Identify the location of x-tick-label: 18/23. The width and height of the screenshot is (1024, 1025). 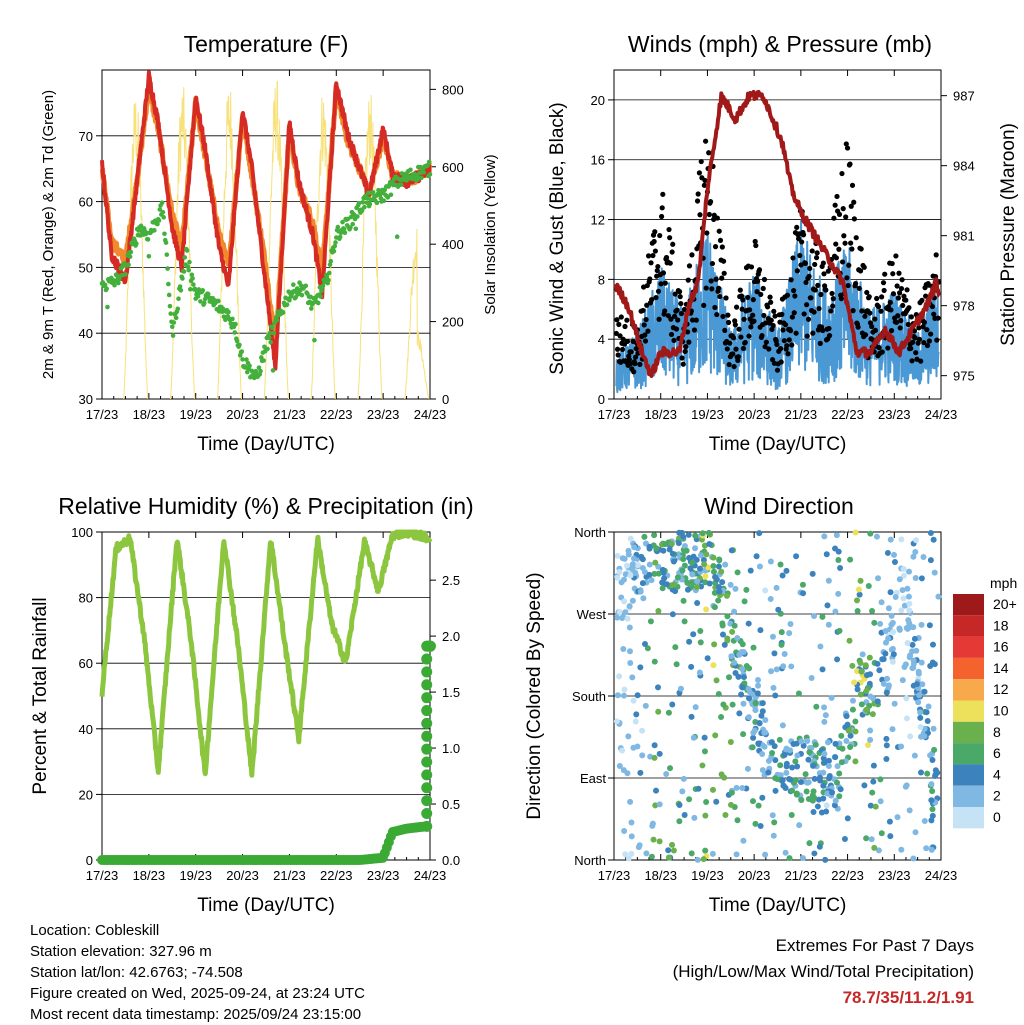
(149, 875).